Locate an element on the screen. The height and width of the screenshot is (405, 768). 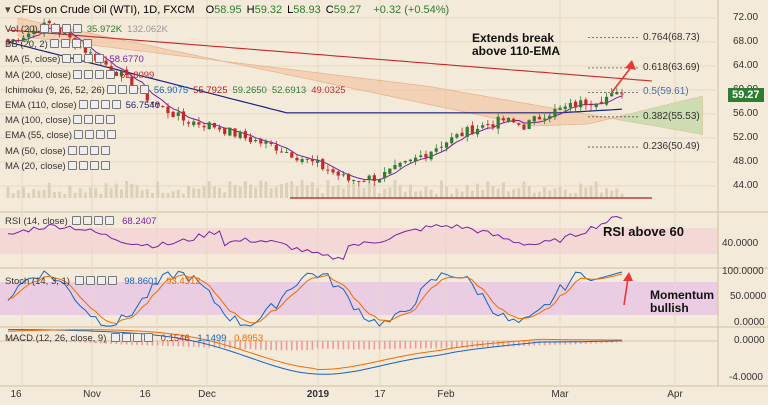
legend-row: MA (5, close) 58.6770 is located at coordinates (74, 59).